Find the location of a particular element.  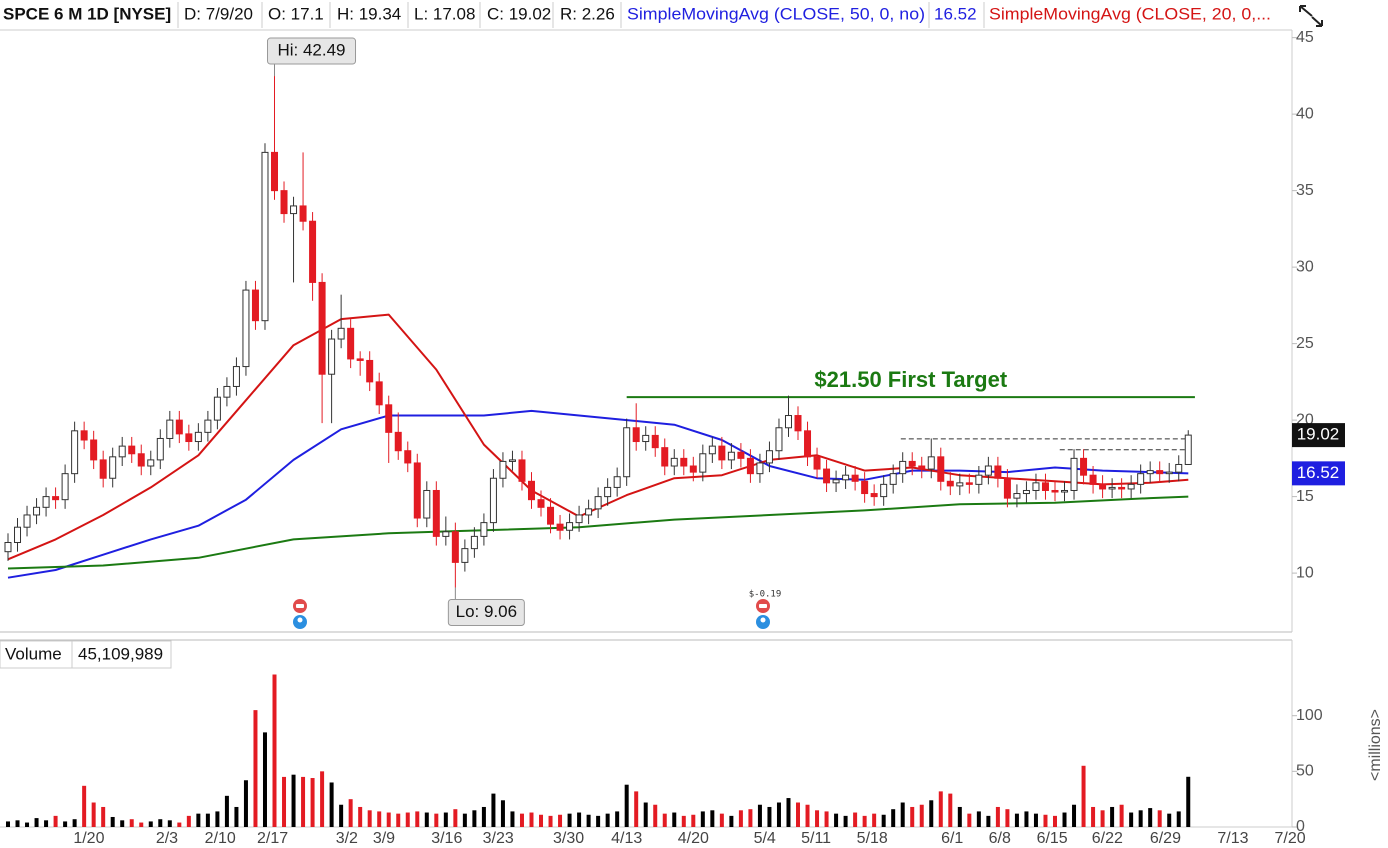

y-tick-label: 45 is located at coordinates (1305, 37).